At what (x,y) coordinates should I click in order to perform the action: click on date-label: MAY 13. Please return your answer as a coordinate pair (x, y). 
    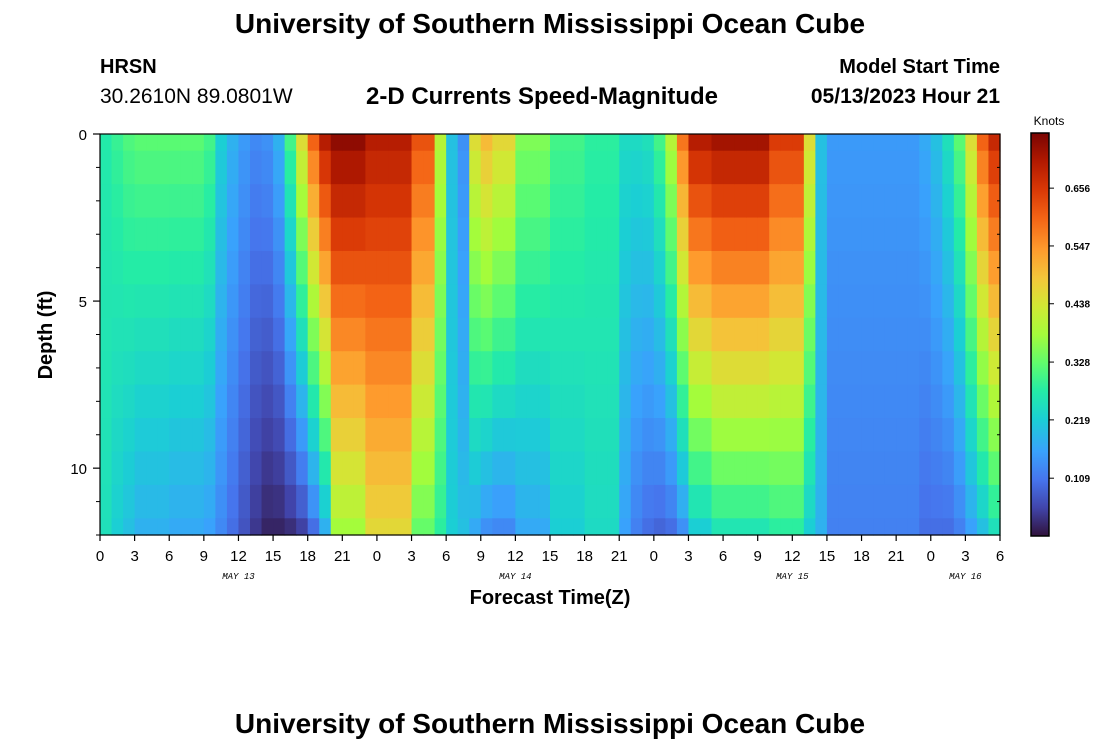
    Looking at the image, I should click on (238, 577).